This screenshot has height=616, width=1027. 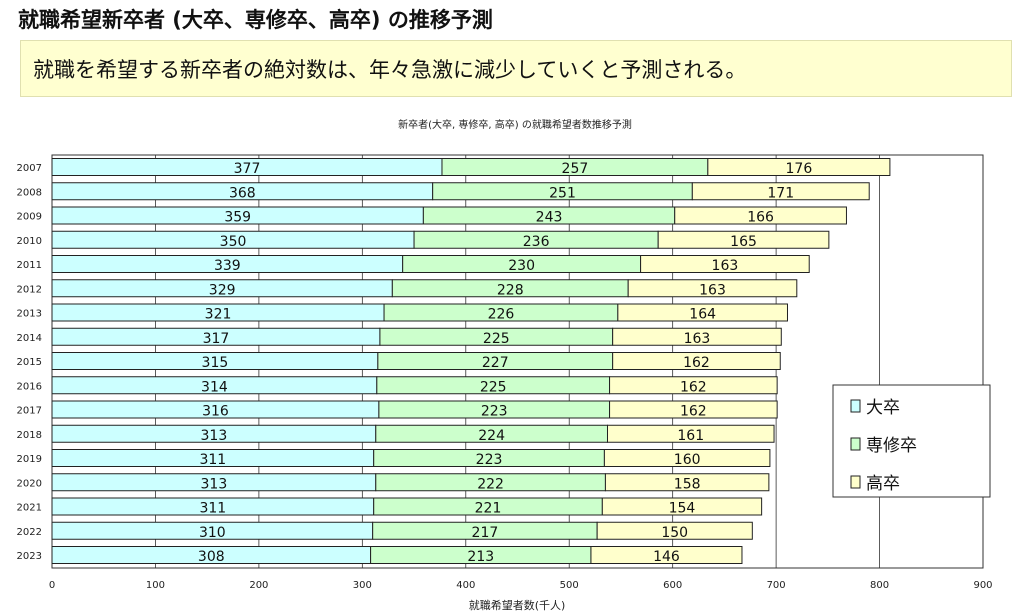 I want to click on y-tick-label: 2012, so click(x=29, y=289).